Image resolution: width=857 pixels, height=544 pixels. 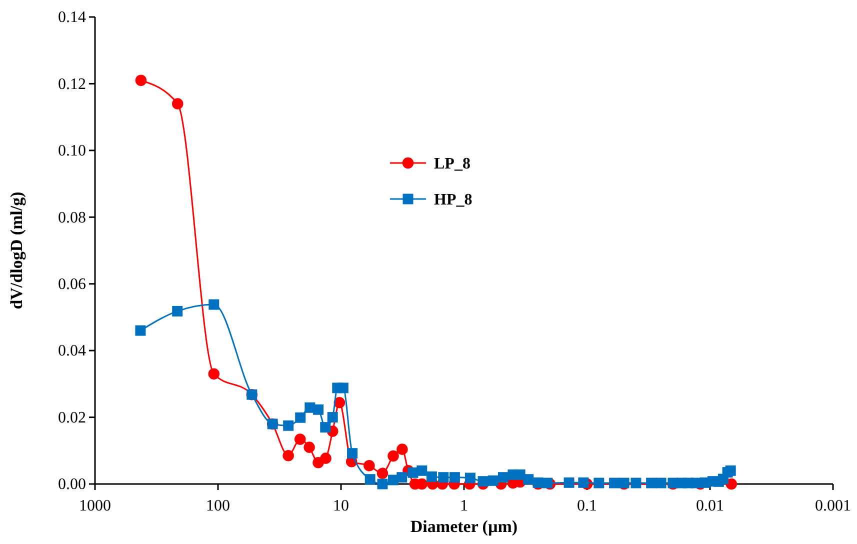 I want to click on x-tick-label: 1, so click(x=464, y=506).